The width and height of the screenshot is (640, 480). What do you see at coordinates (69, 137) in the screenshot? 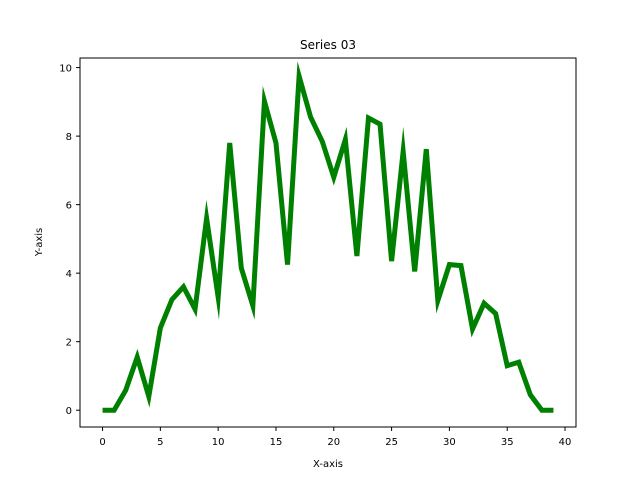
I see `y-tick-label: 8` at bounding box center [69, 137].